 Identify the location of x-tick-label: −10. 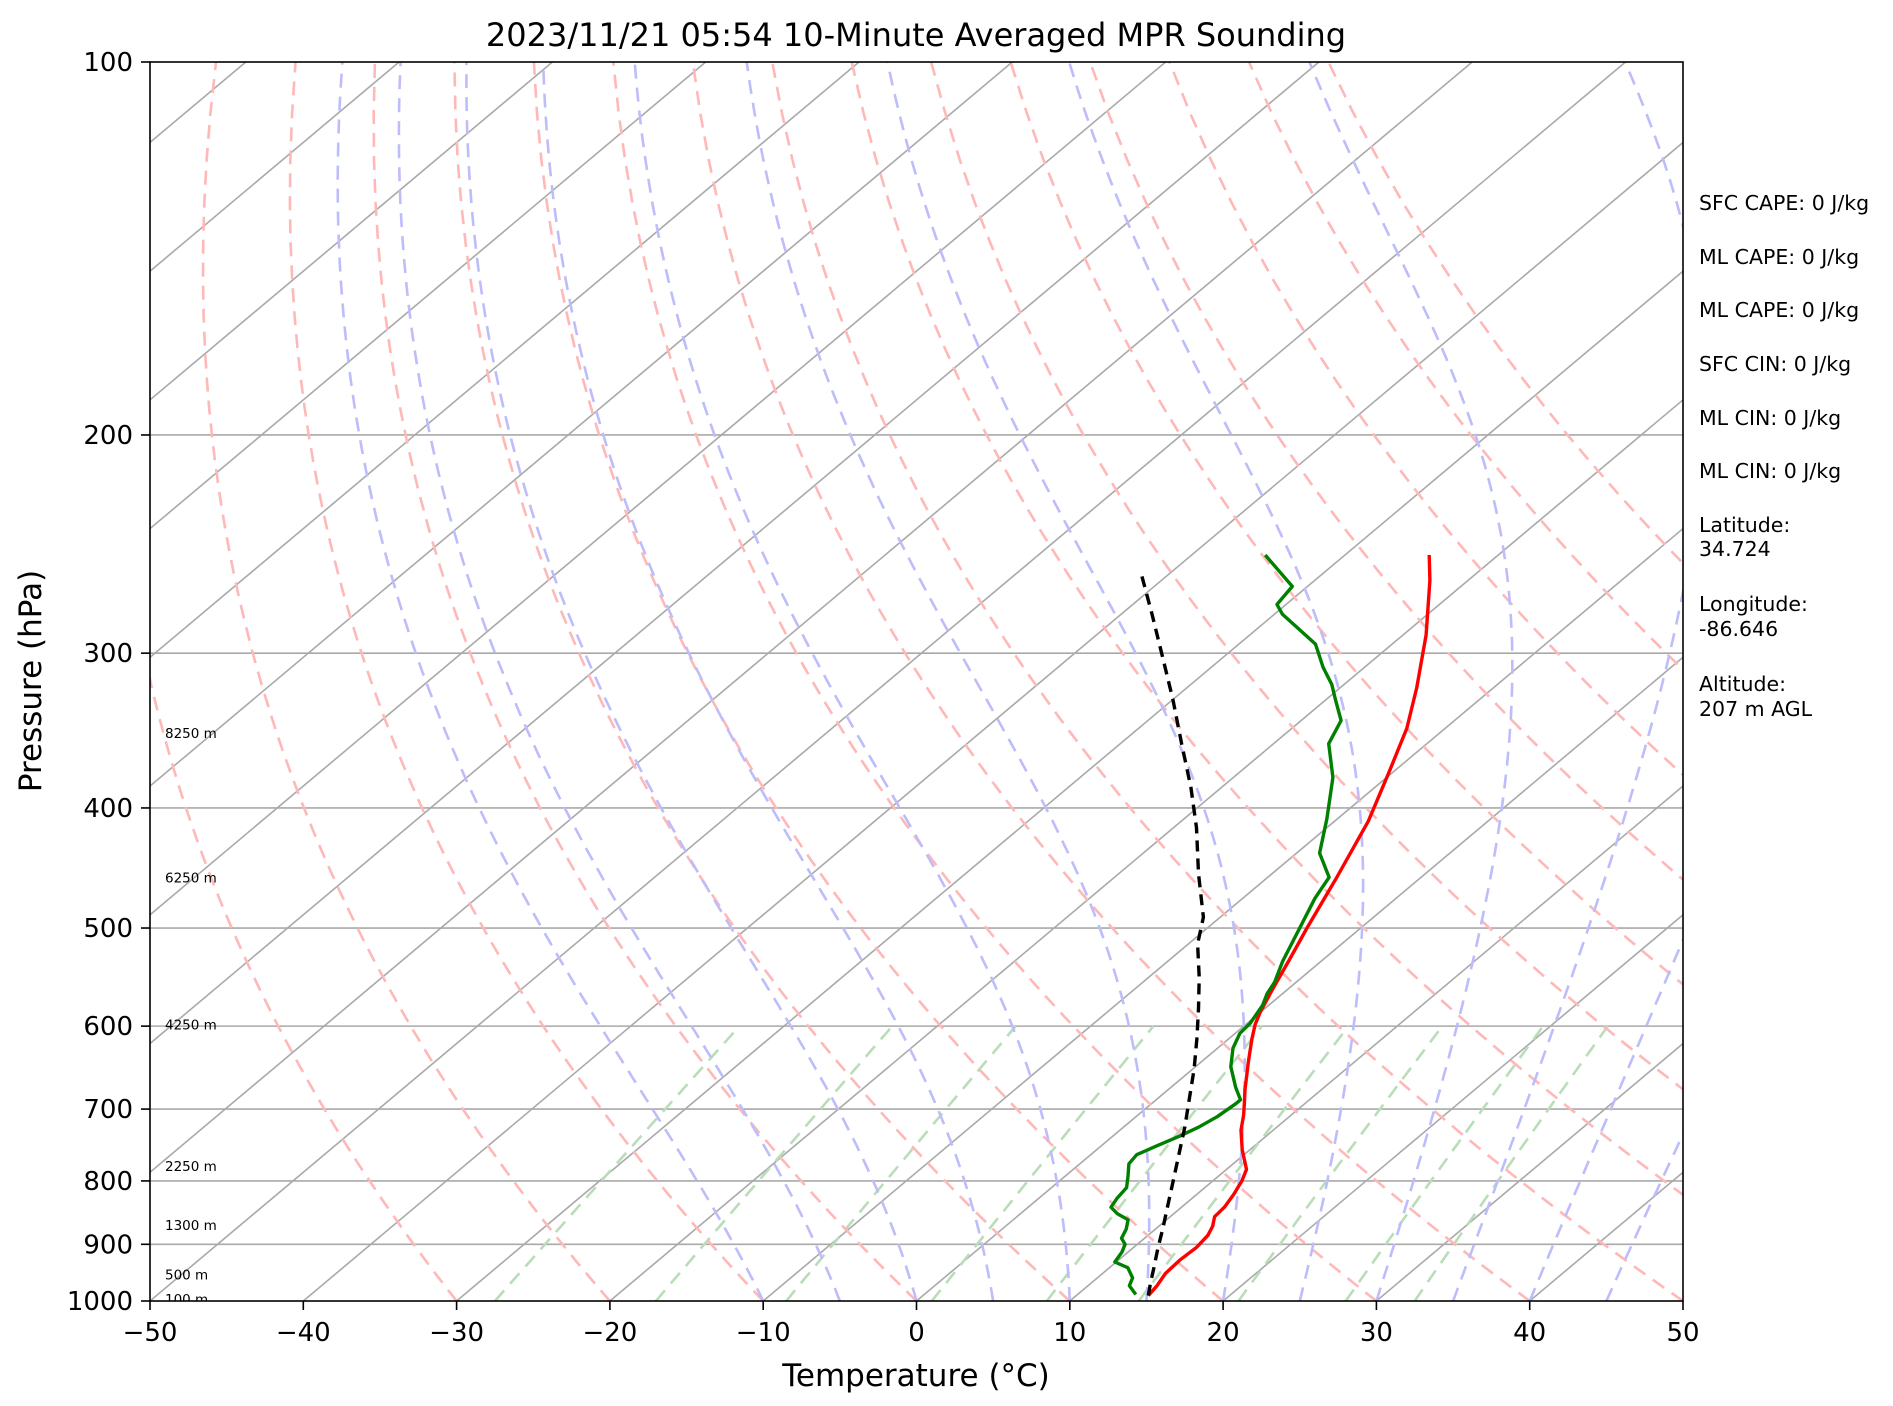
(763, 1333).